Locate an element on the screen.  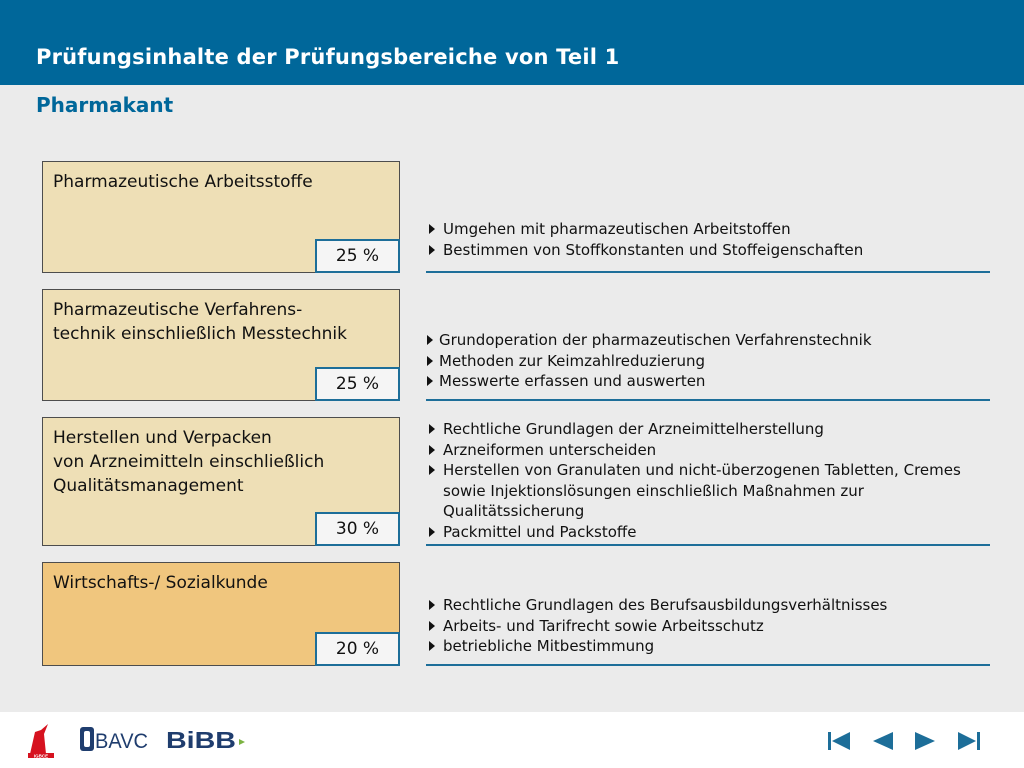
bibb-logo-text: BiBB is located at coordinates (201, 739).